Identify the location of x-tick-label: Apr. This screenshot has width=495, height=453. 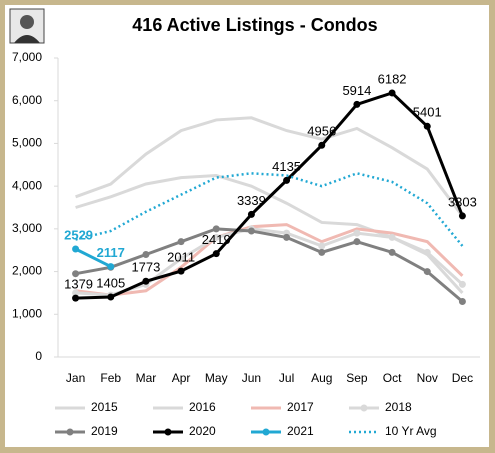
(181, 378).